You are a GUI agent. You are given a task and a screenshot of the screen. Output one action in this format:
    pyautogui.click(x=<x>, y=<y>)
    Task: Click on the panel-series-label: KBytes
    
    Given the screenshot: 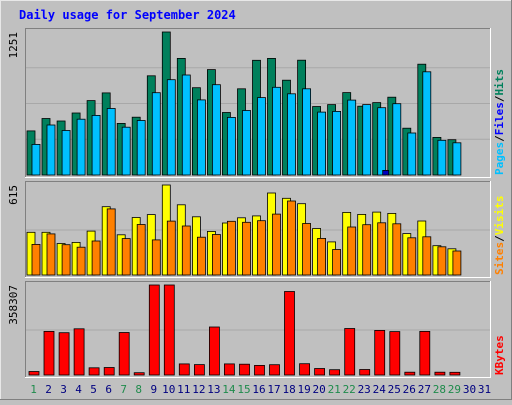 What is the action you would take?
    pyautogui.click(x=499, y=355)
    